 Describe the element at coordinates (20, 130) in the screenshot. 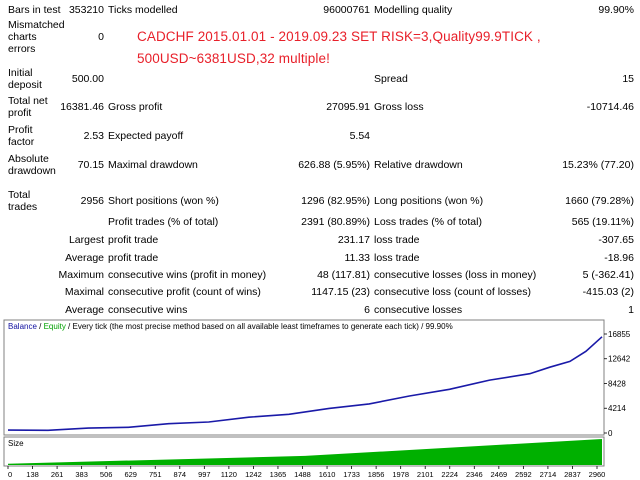

I see `profit-factor-label-1: Profit` at that location.